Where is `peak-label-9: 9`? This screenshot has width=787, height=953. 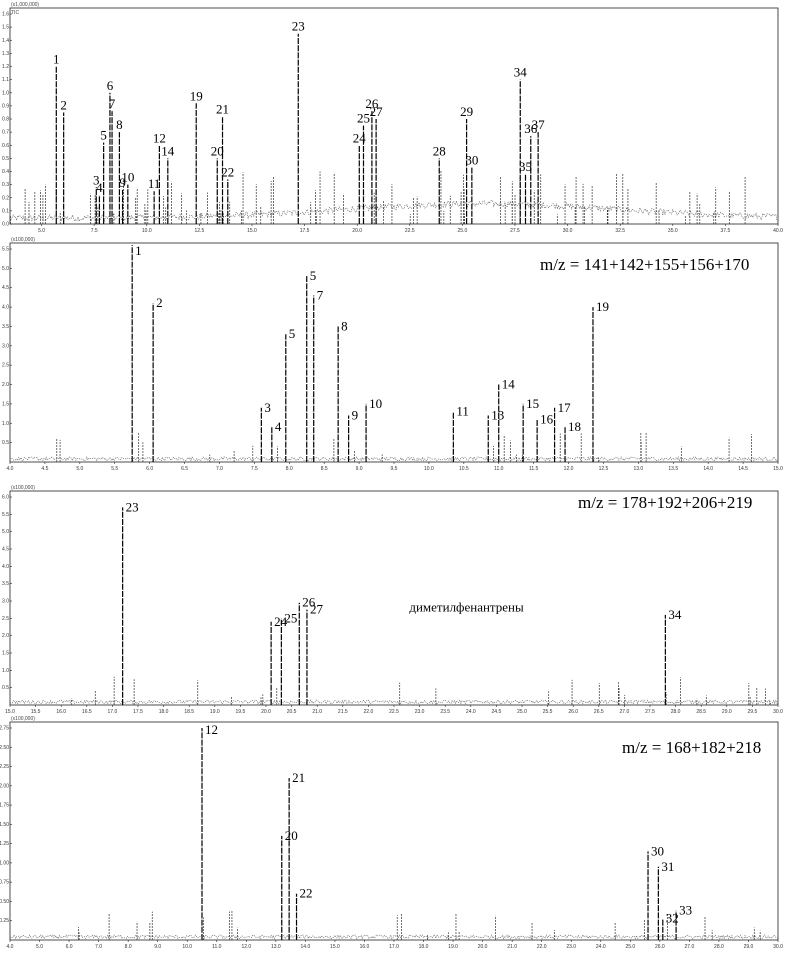 peak-label-9: 9 is located at coordinates (355, 415).